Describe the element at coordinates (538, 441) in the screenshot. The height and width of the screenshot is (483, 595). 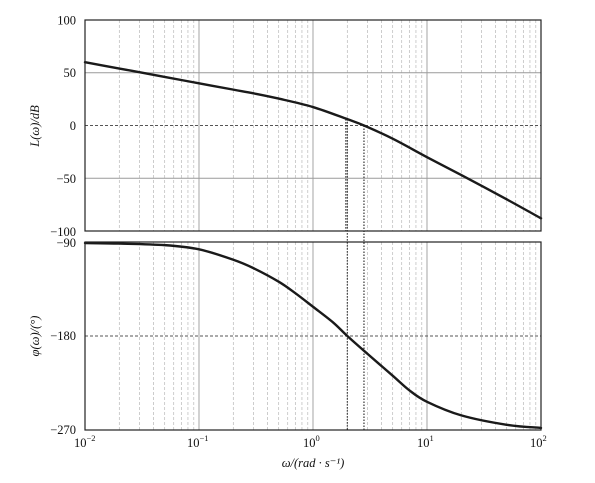
I see `x-tick-label: 10²` at that location.